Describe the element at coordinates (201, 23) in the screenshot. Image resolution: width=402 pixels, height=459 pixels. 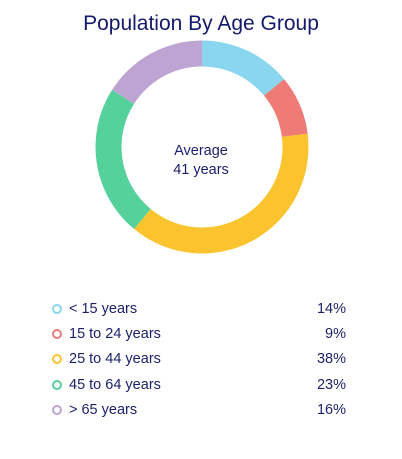
I see `chart-title: Population By Age Group` at that location.